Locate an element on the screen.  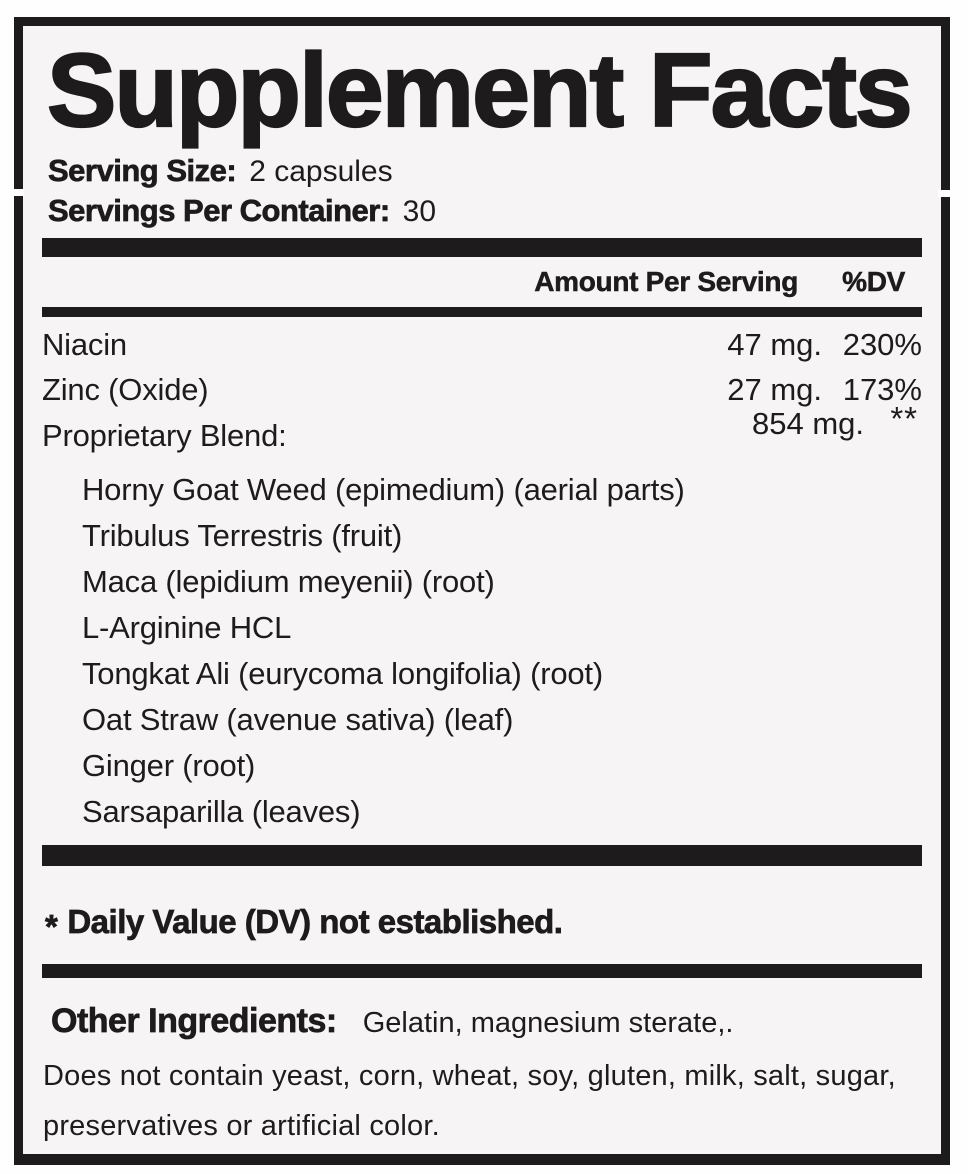
table-row-proprietary-blend: Proprietary Blend: 854 mg. ** is located at coordinates (482, 429).